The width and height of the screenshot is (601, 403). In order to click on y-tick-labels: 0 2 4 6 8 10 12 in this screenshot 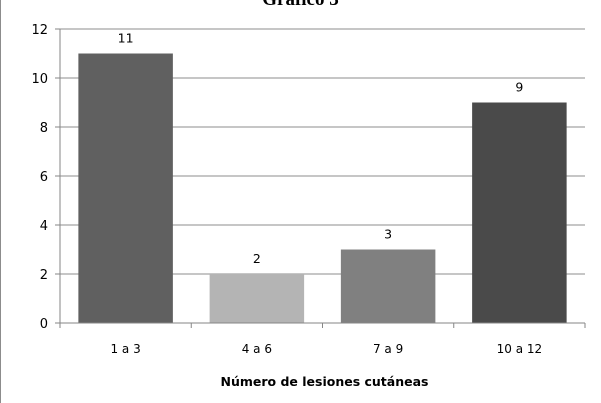, I will do `click(45, 177)`.